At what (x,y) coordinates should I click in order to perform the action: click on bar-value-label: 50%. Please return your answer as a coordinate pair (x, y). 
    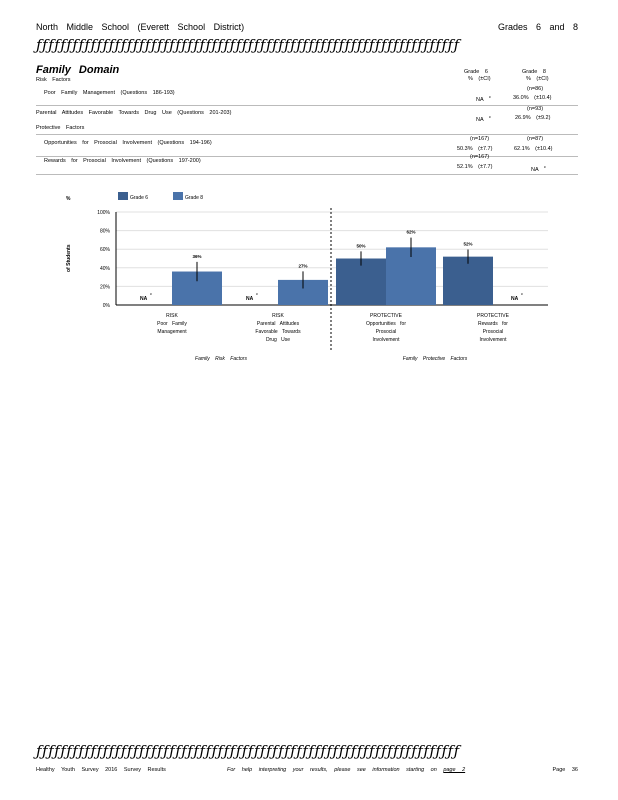
    Looking at the image, I should click on (360, 245).